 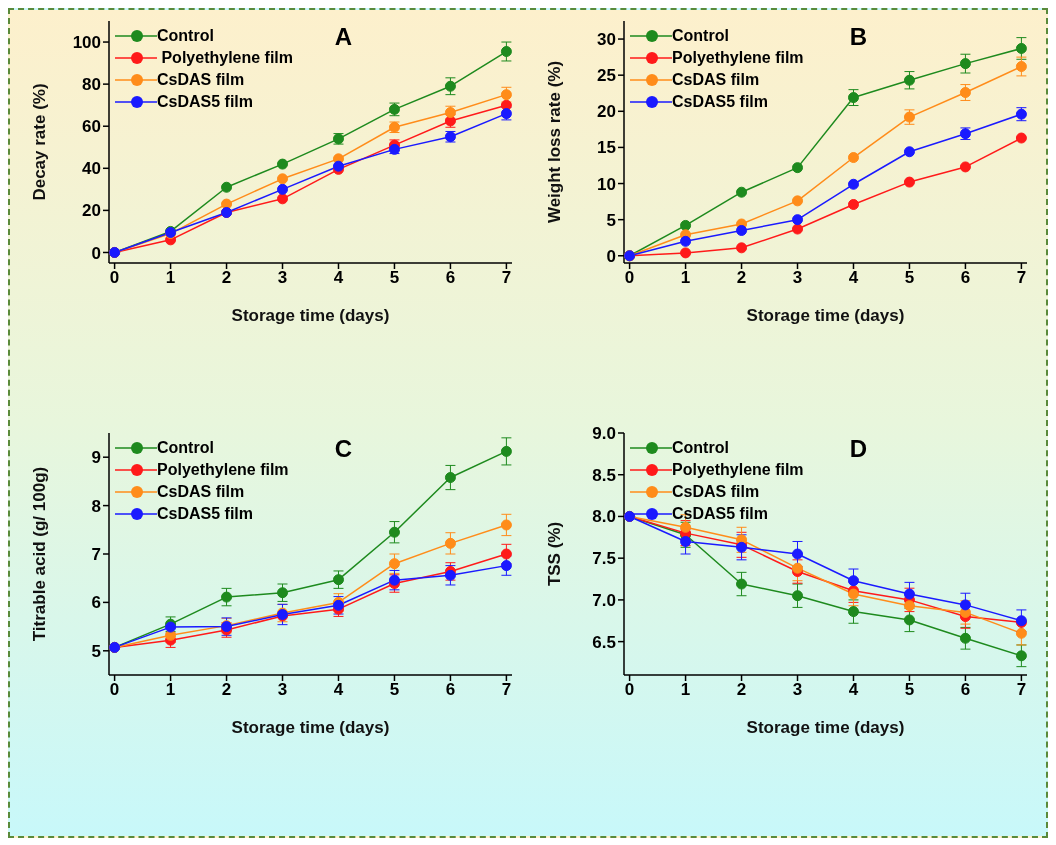 I want to click on y-tick-label: 7.0, so click(x=604, y=600).